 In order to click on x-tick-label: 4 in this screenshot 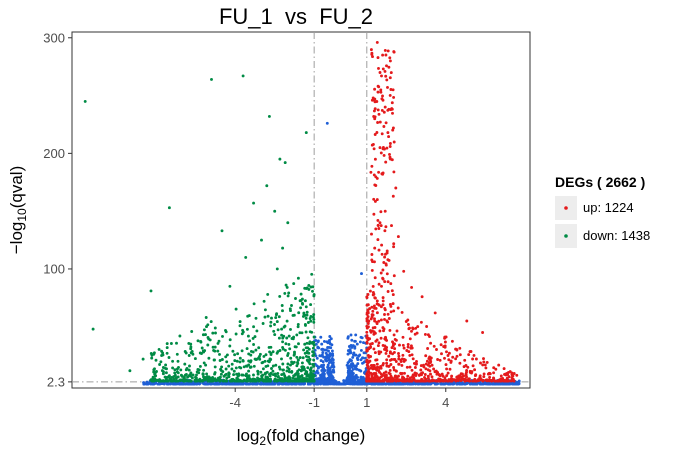, I will do `click(445, 402)`.